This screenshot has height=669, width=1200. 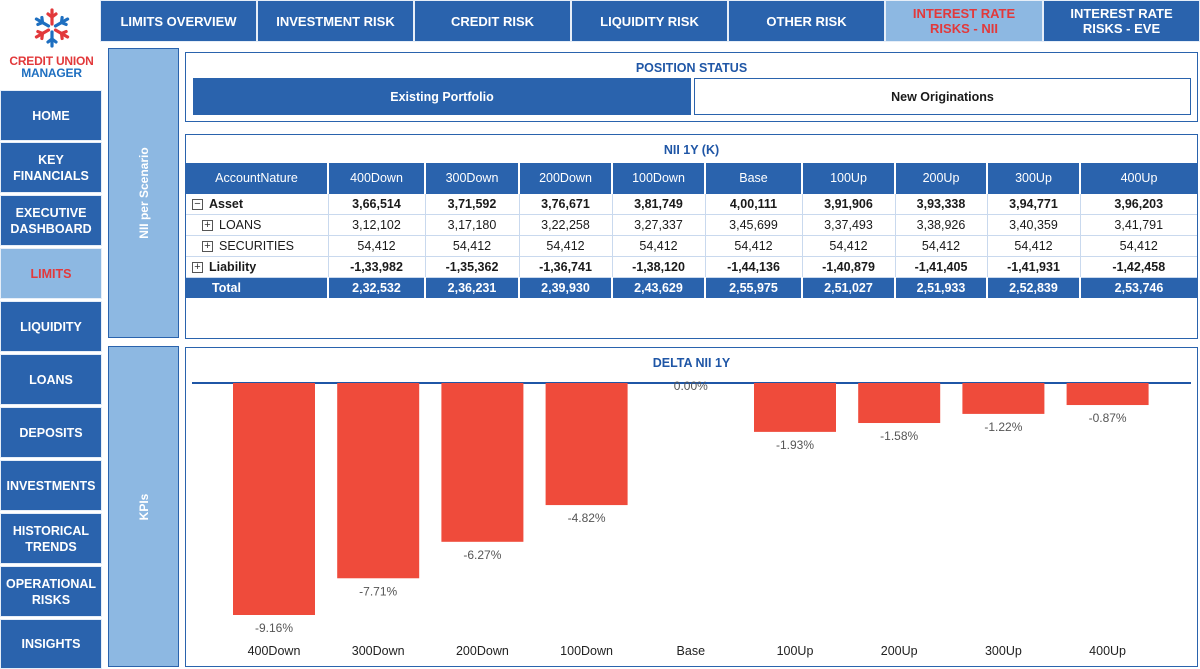 What do you see at coordinates (442, 96) in the screenshot?
I see `existing-portfolio-button: Existing Portfolio` at bounding box center [442, 96].